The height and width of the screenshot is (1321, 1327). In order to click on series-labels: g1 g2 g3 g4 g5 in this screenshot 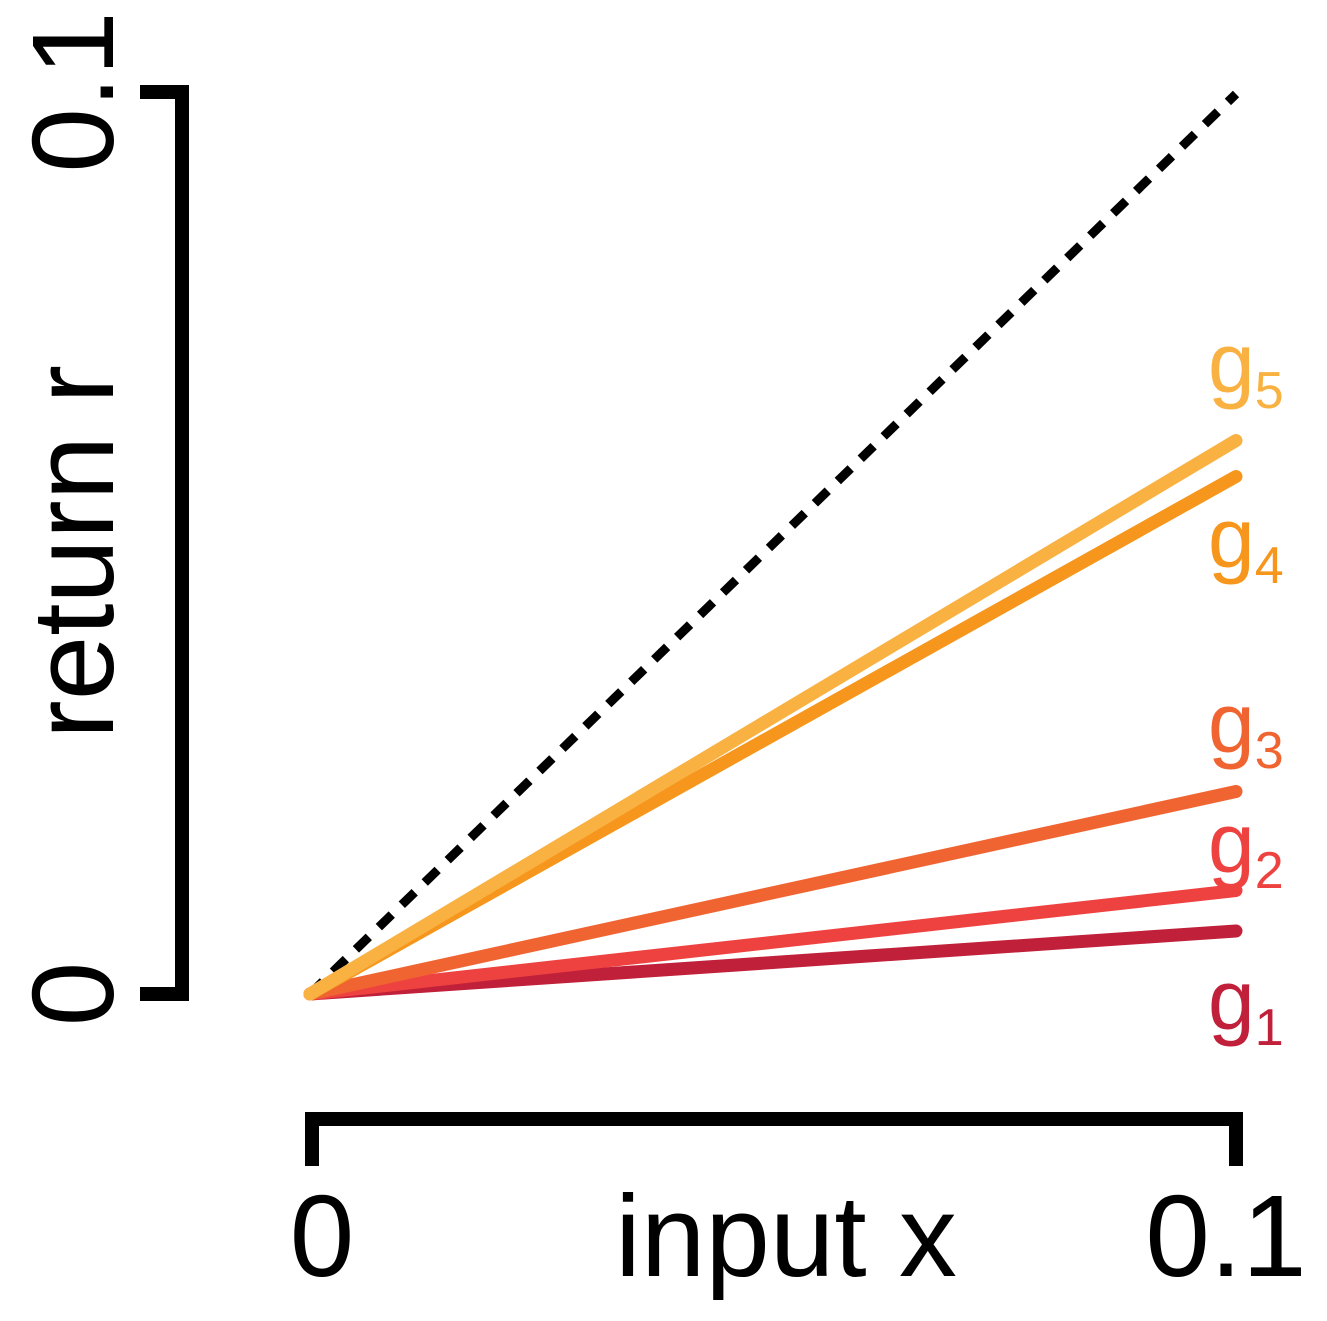, I will do `click(1246, 686)`.